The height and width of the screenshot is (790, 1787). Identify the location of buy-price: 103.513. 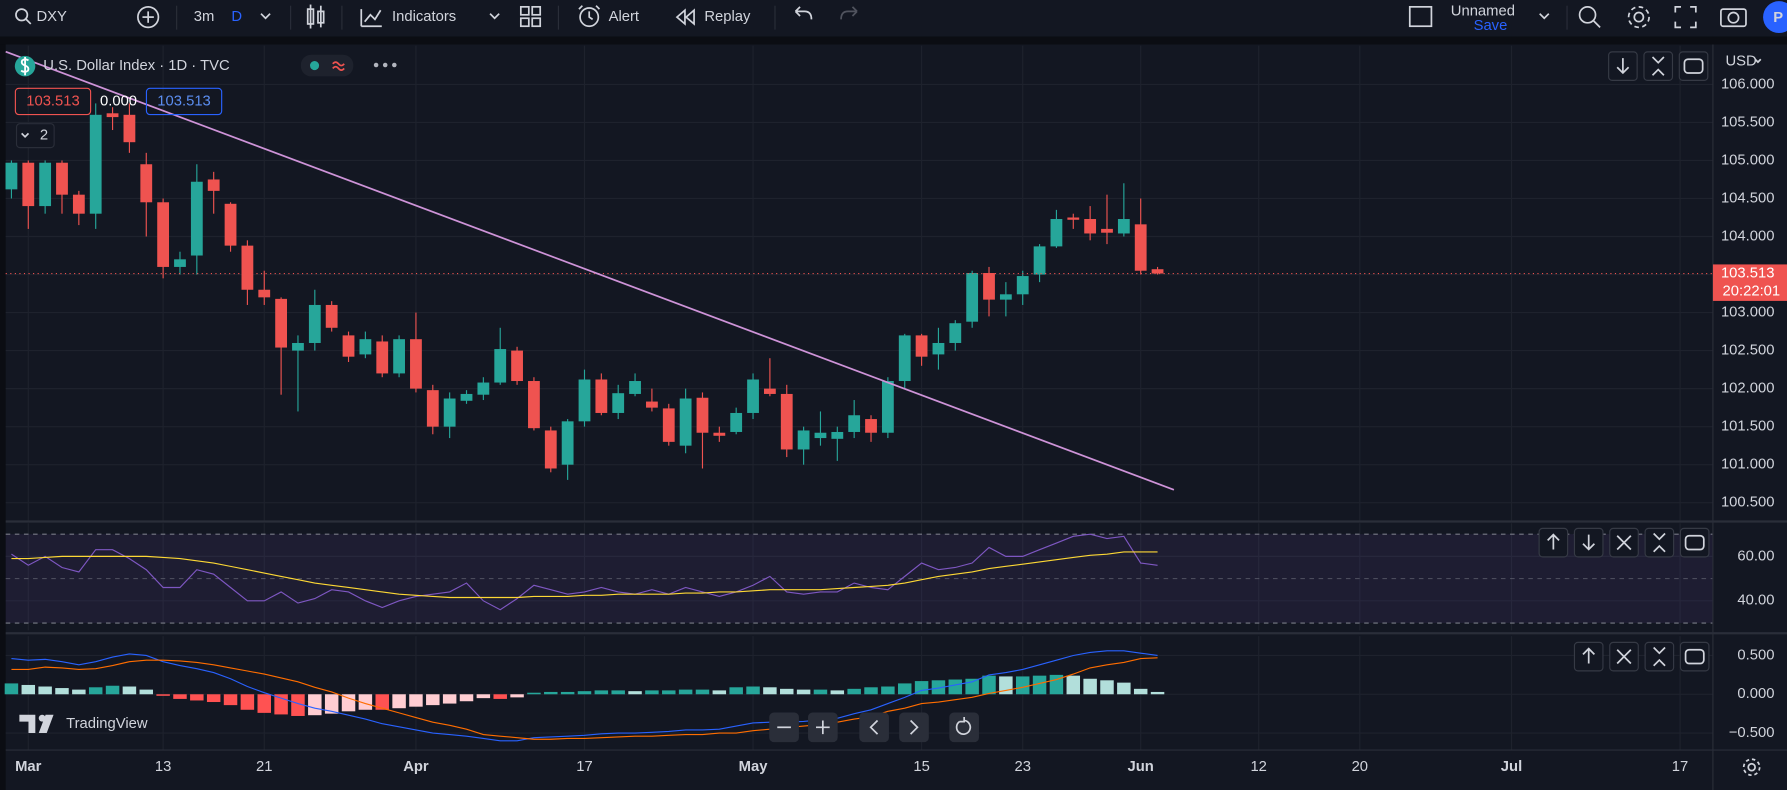
(183, 101).